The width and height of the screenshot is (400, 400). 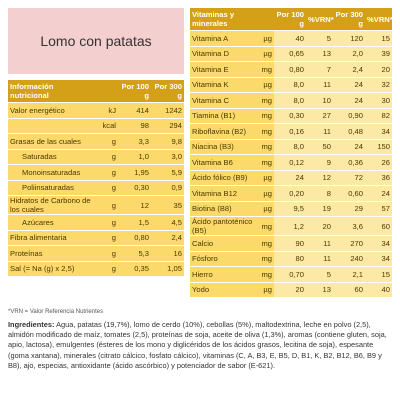 What do you see at coordinates (223, 116) in the screenshot?
I see `row-label: Tiamina (B1)` at bounding box center [223, 116].